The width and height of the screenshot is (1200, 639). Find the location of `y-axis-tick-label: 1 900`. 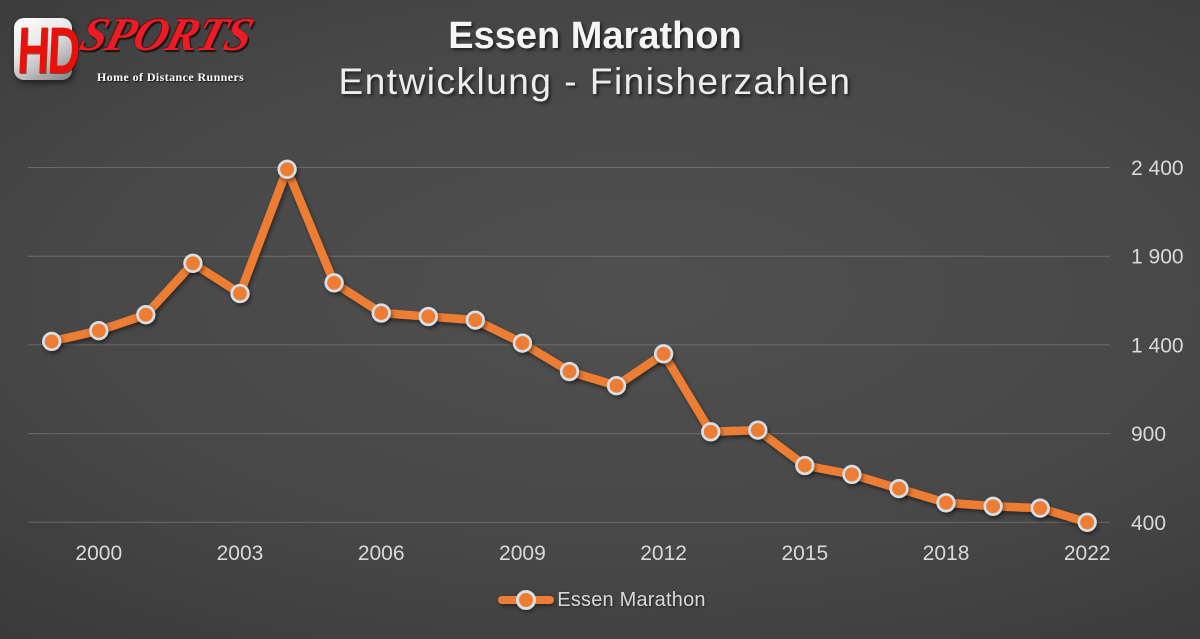

y-axis-tick-label: 1 900 is located at coordinates (1157, 257).